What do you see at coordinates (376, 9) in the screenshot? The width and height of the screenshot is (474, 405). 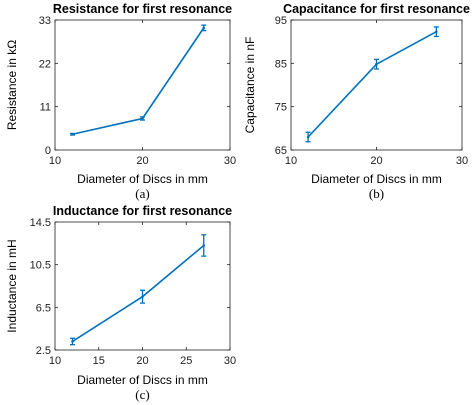 I see `chart-title: Capacitance for first resonance` at bounding box center [376, 9].